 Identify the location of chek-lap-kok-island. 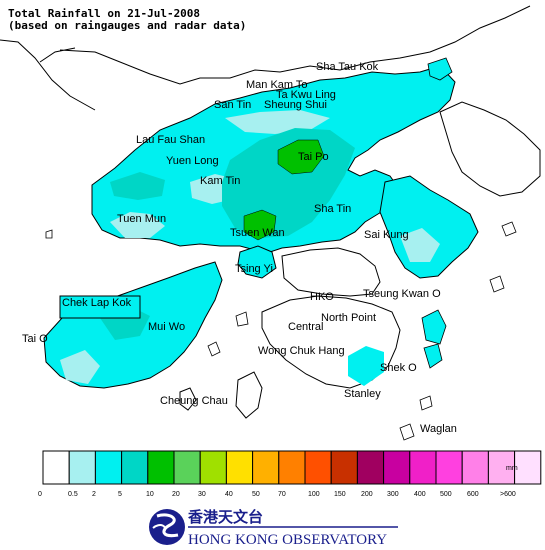
(100, 307).